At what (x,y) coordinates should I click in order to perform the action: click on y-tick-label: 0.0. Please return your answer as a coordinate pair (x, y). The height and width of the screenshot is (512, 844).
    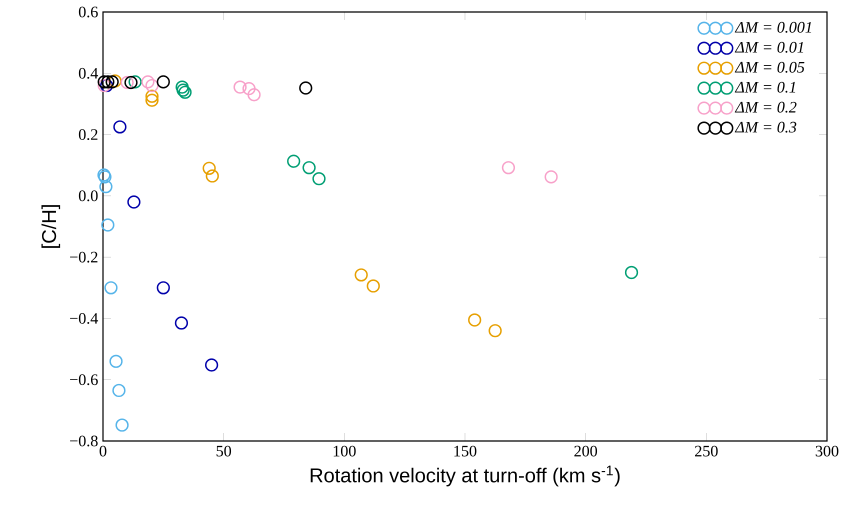
    Looking at the image, I should click on (88, 196).